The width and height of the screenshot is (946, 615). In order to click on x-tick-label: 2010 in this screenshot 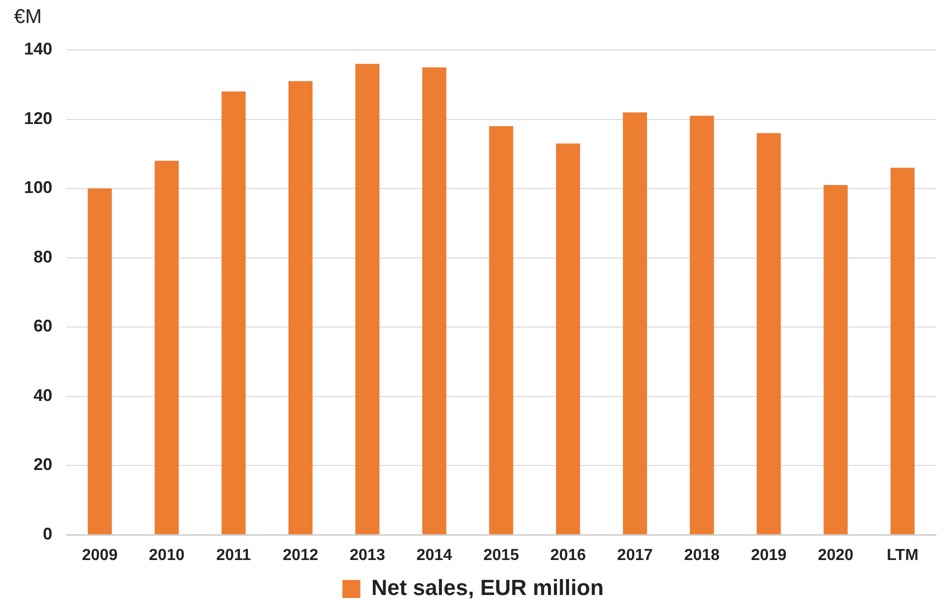, I will do `click(166, 555)`.